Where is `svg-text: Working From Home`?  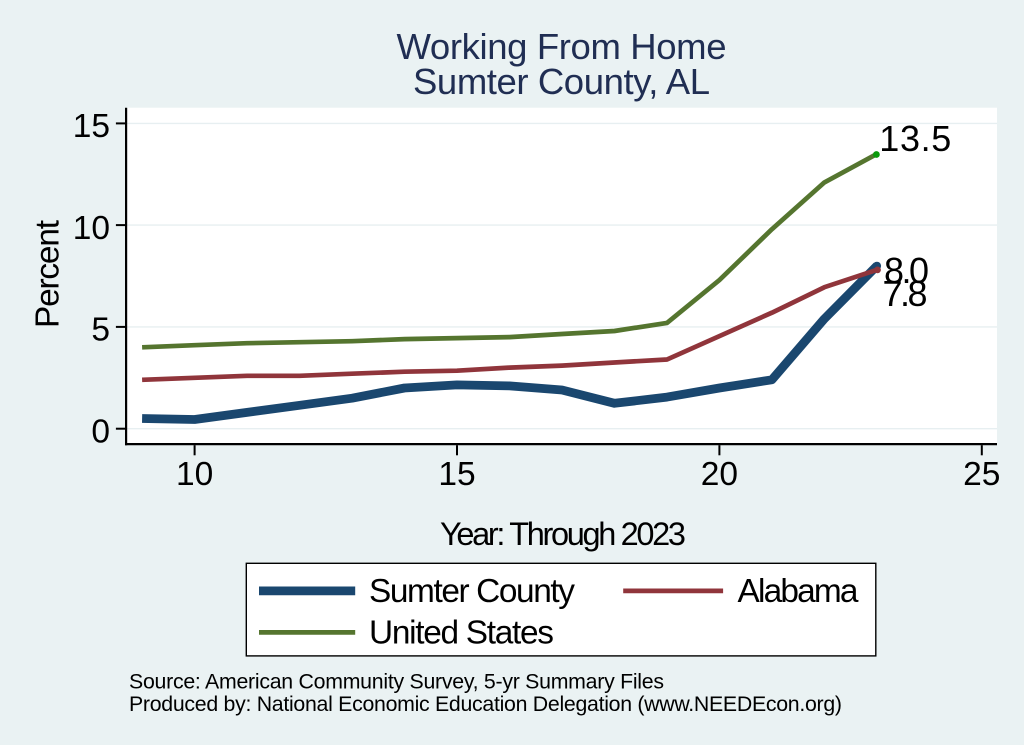 svg-text: Working From Home is located at coordinates (562, 46).